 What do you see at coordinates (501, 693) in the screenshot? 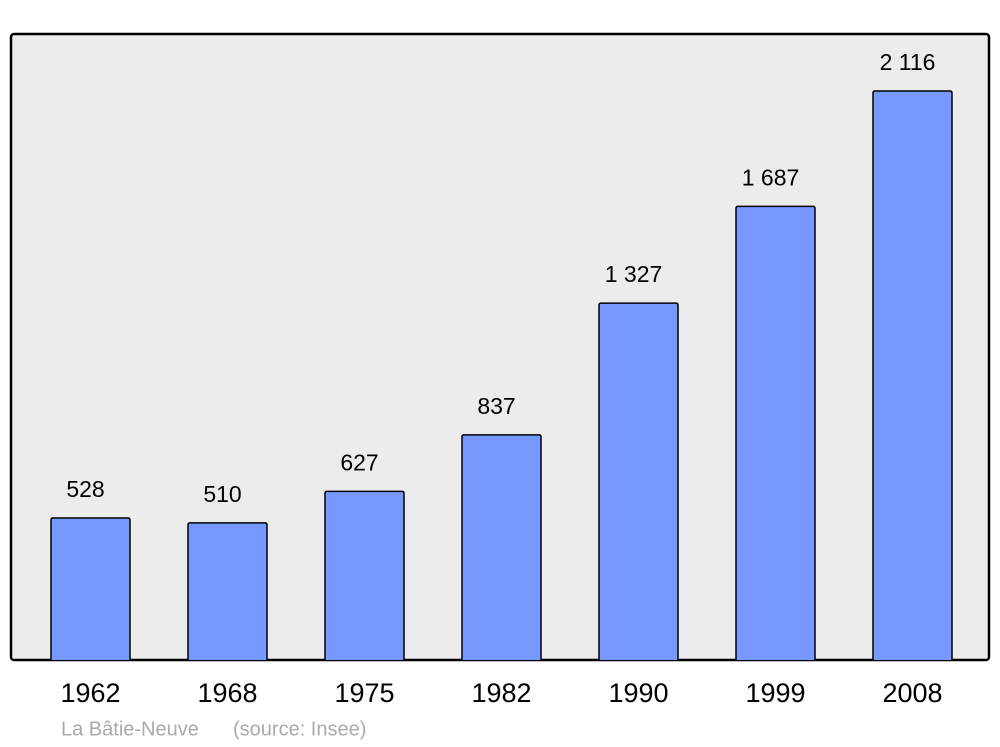
I see `x-tick-label: 1982` at bounding box center [501, 693].